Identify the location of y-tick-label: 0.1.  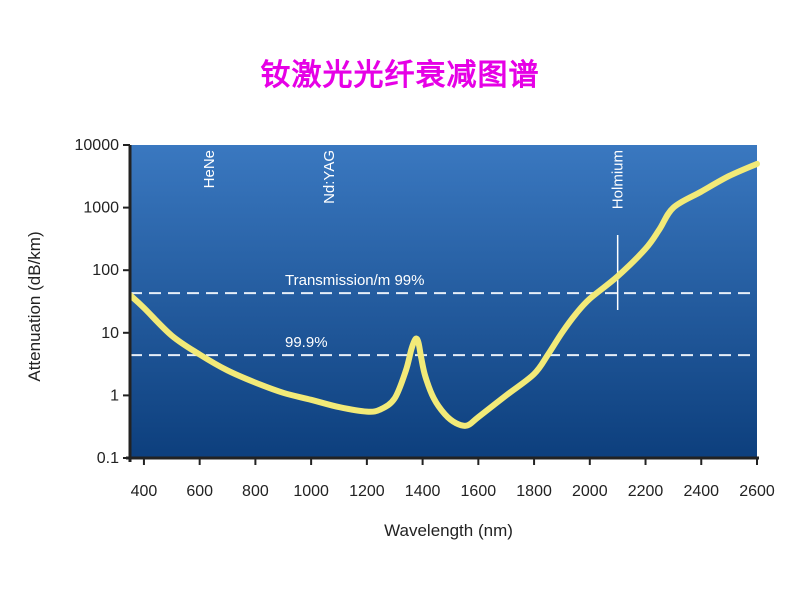
(108, 458).